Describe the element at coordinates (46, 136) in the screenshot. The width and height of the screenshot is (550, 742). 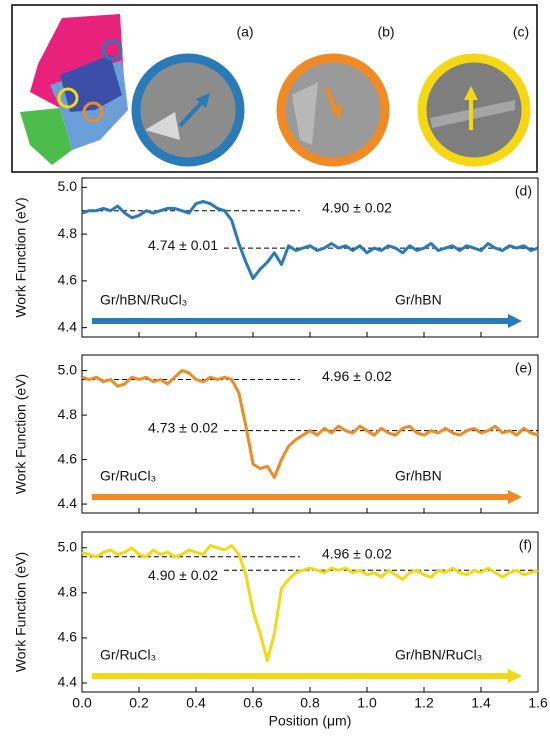
I see `flake-region` at that location.